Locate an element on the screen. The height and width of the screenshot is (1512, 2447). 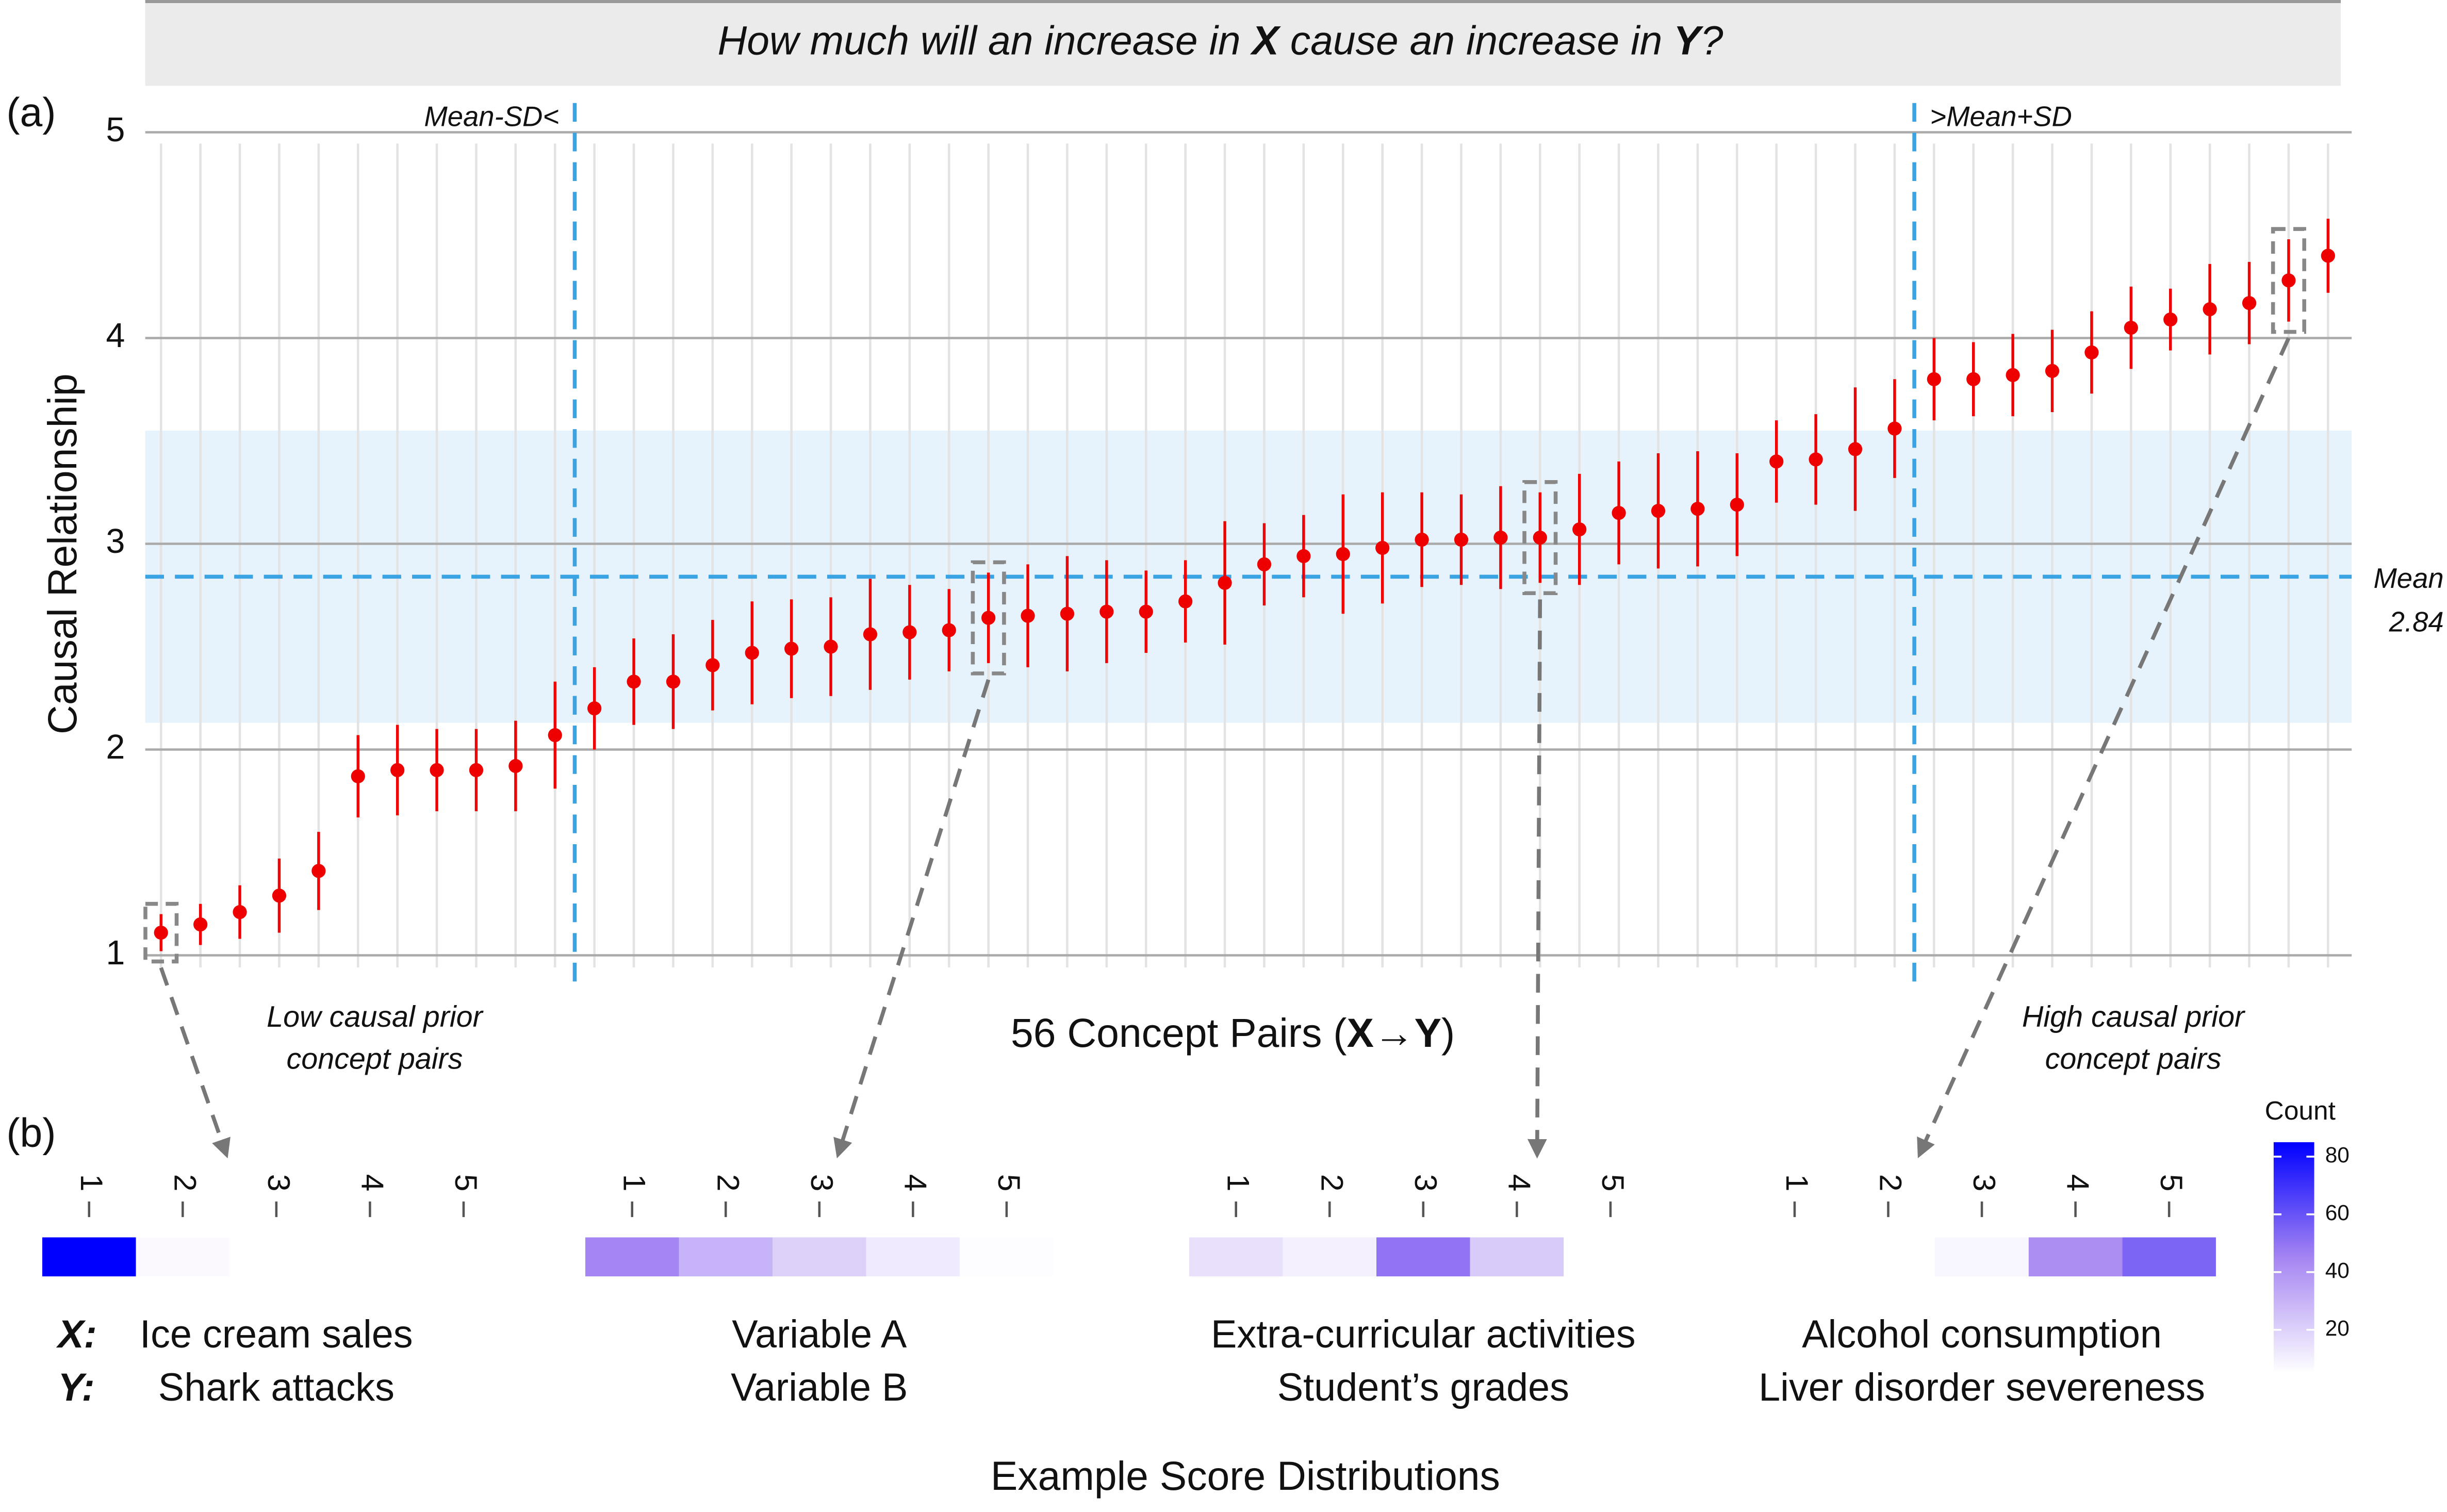
y-name: Student’s grades is located at coordinates (1423, 1387).